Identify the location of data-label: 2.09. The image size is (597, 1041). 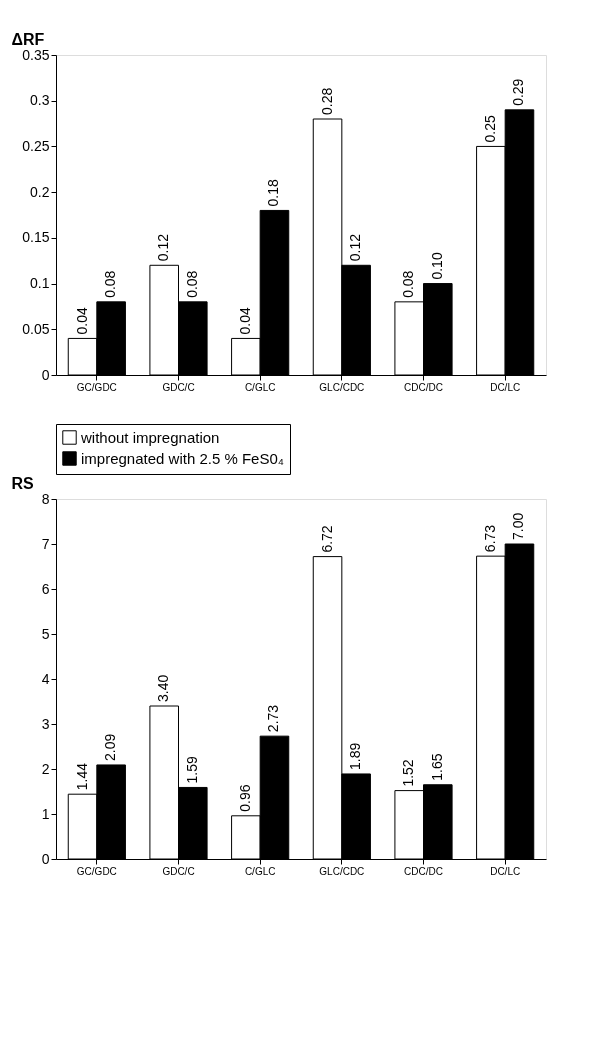
(110, 747).